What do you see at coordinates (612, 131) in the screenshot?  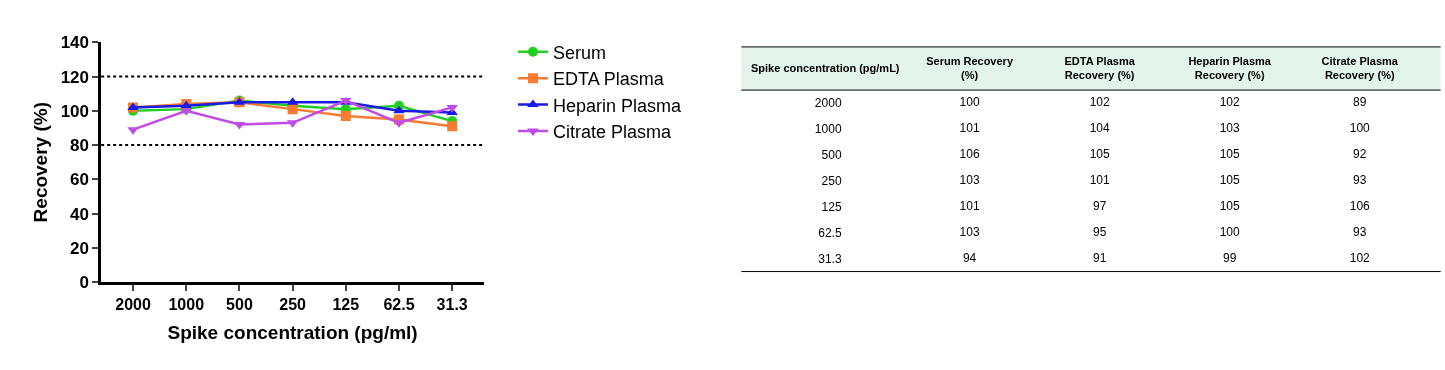 I see `legend-label: Citrate Plasma` at bounding box center [612, 131].